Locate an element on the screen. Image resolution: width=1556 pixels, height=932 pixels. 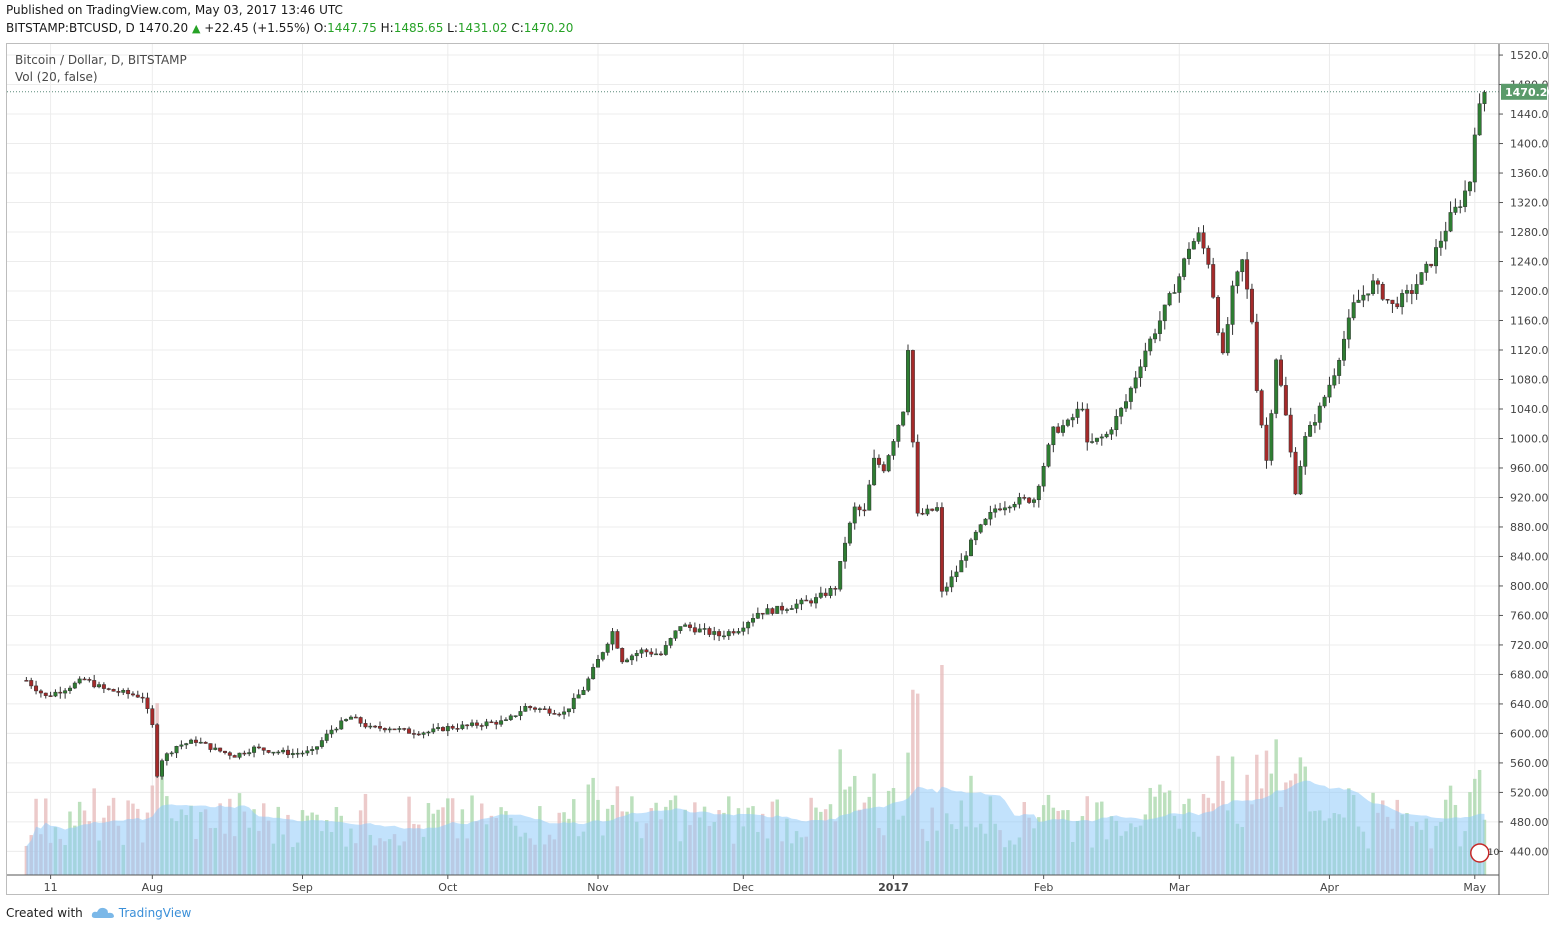
volume-bar is located at coordinates (913, 782).